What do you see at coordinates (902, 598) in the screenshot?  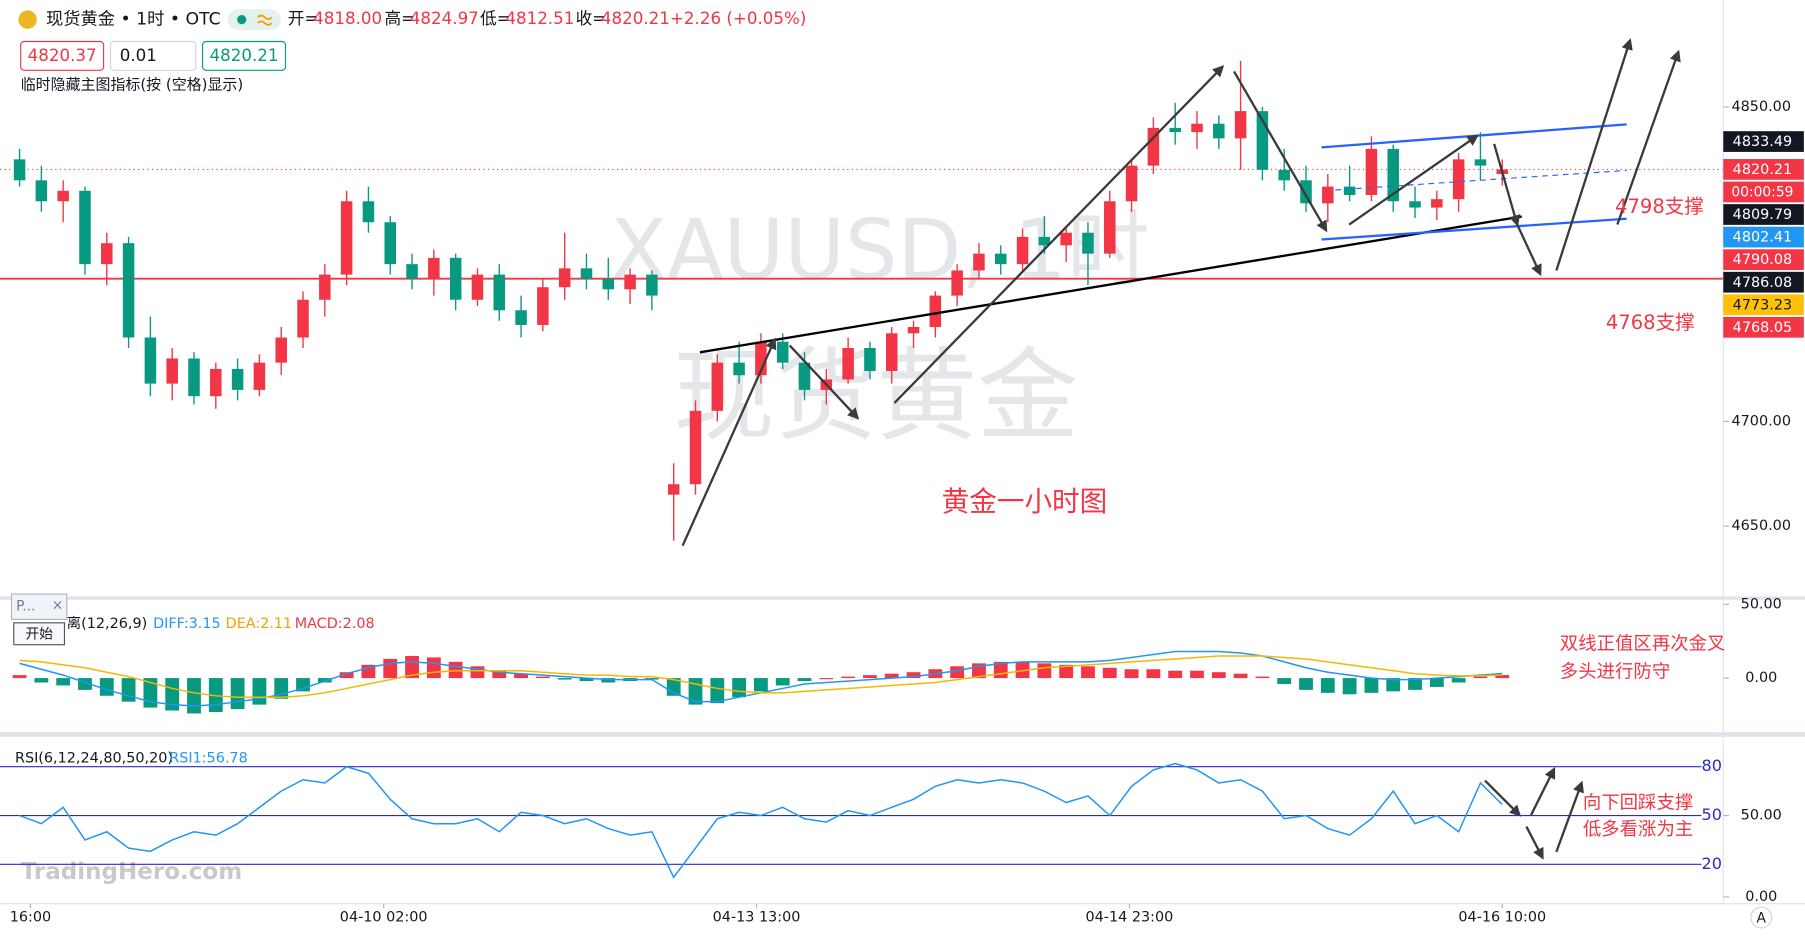 I see `pane-separator` at bounding box center [902, 598].